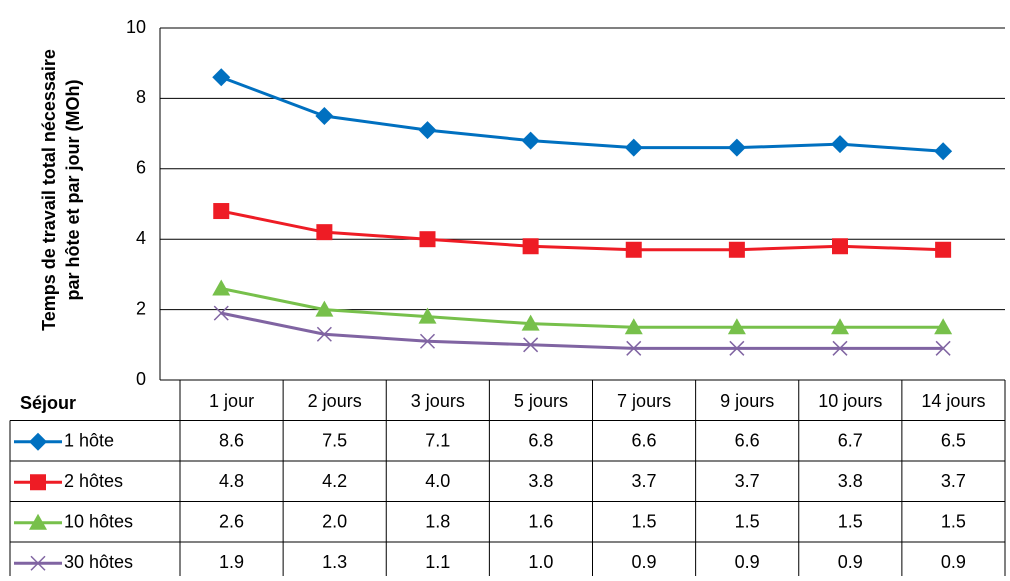 The height and width of the screenshot is (581, 1010). I want to click on x-tick-label: 9 jours, so click(747, 401).